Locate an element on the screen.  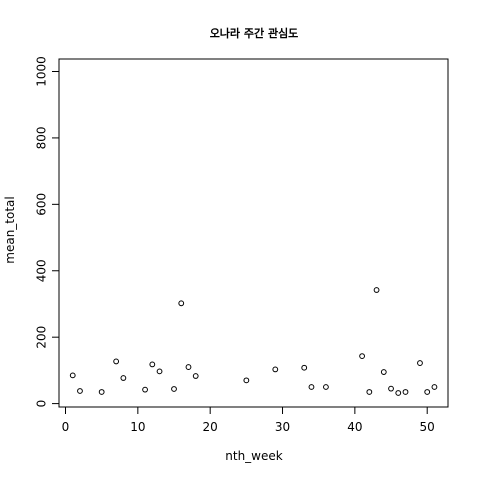
chart-title: 오나라 주간 관심도 is located at coordinates (254, 33).